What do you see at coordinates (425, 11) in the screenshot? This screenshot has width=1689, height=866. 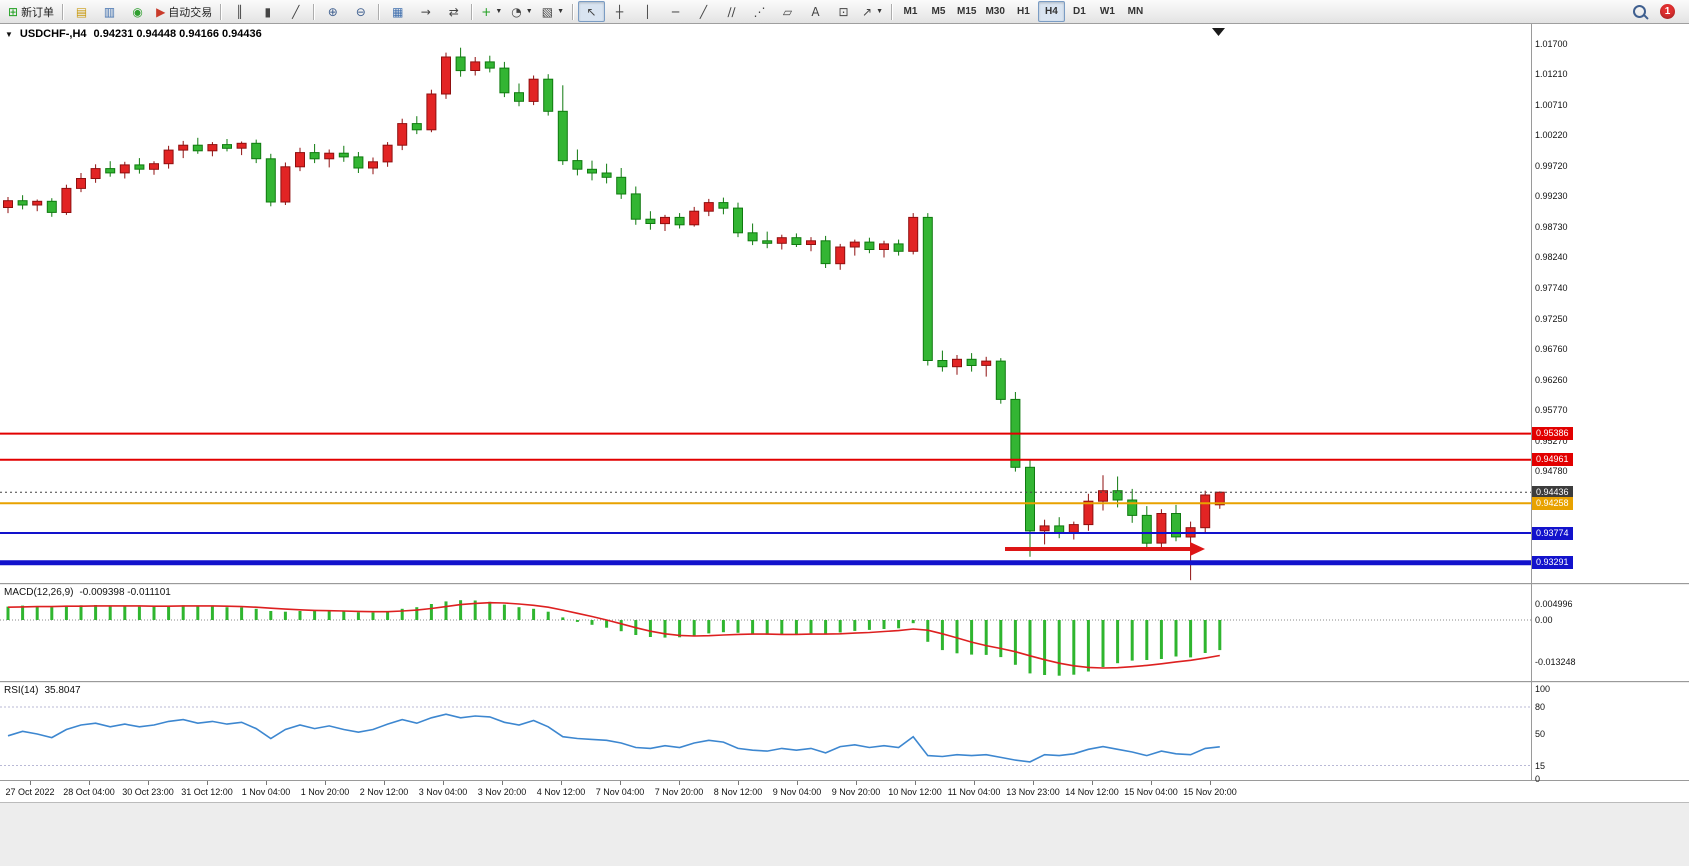 I see `auto-scroll-button: →` at bounding box center [425, 11].